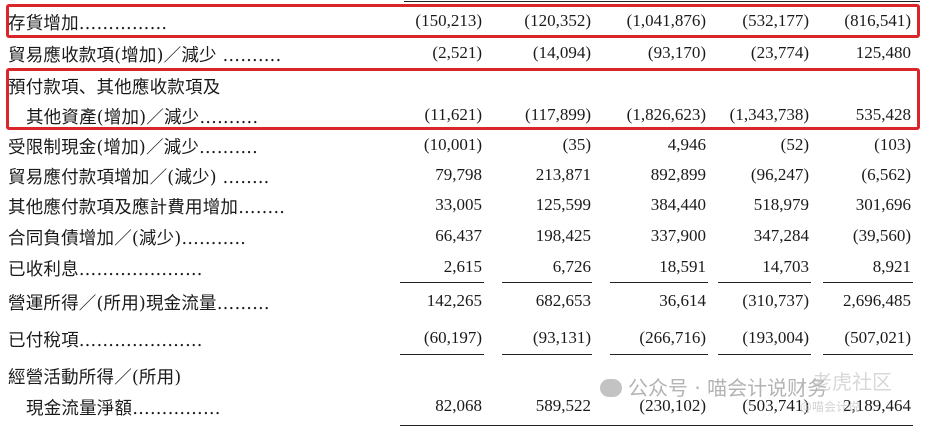 This screenshot has width=925, height=428. I want to click on cell-value: 18,591, so click(682, 266).